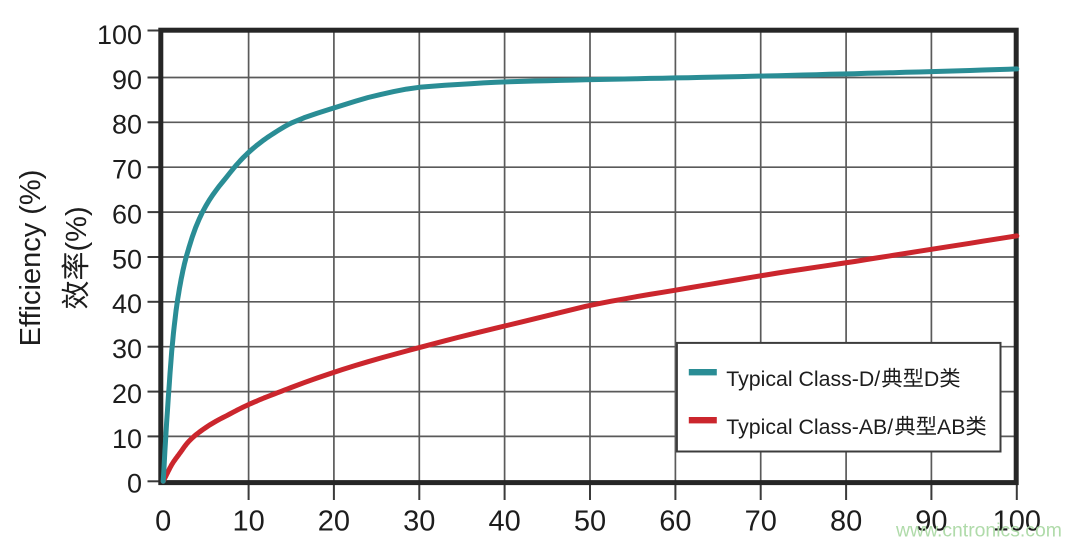 This screenshot has height=551, width=1080. I want to click on svg-text: D, so click(931, 379).